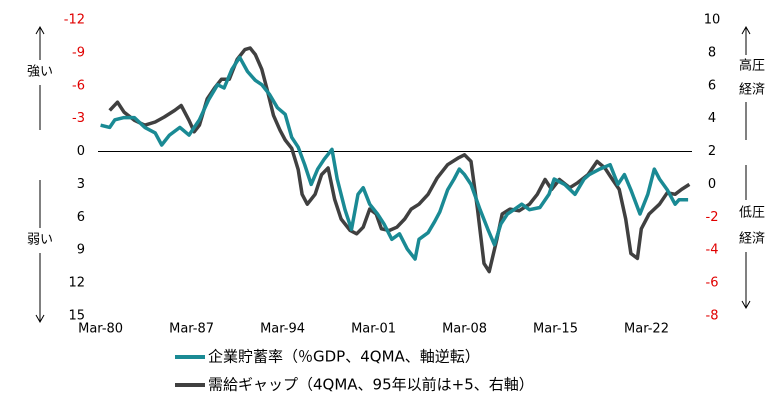 The height and width of the screenshot is (410, 773). Describe the element at coordinates (81, 250) in the screenshot. I see `y-tick-label: 9` at that location.